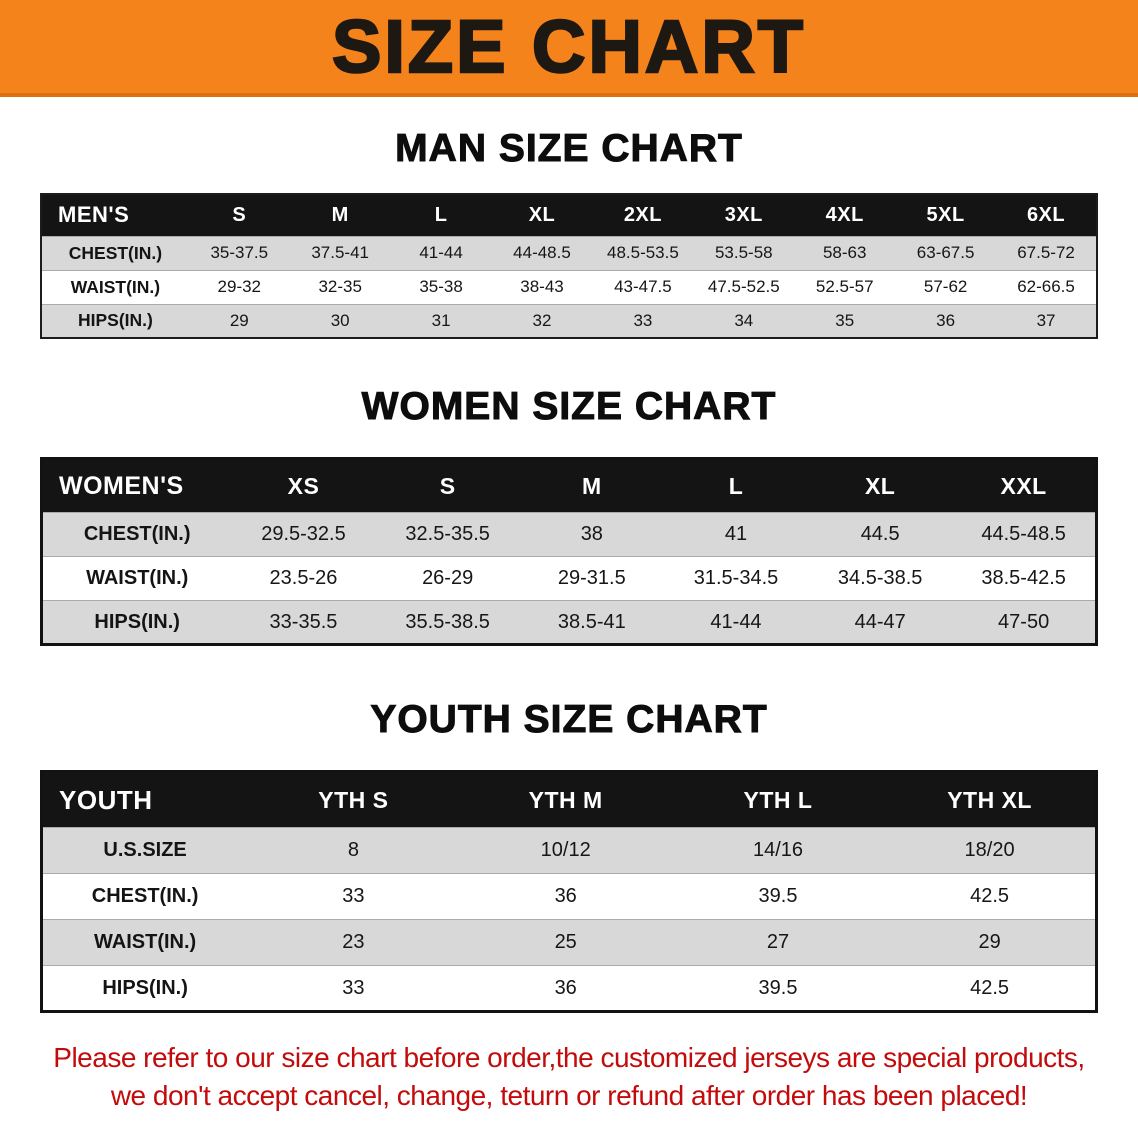 The height and width of the screenshot is (1132, 1138). I want to click on measurement-value-cell: 58-63, so click(845, 252).